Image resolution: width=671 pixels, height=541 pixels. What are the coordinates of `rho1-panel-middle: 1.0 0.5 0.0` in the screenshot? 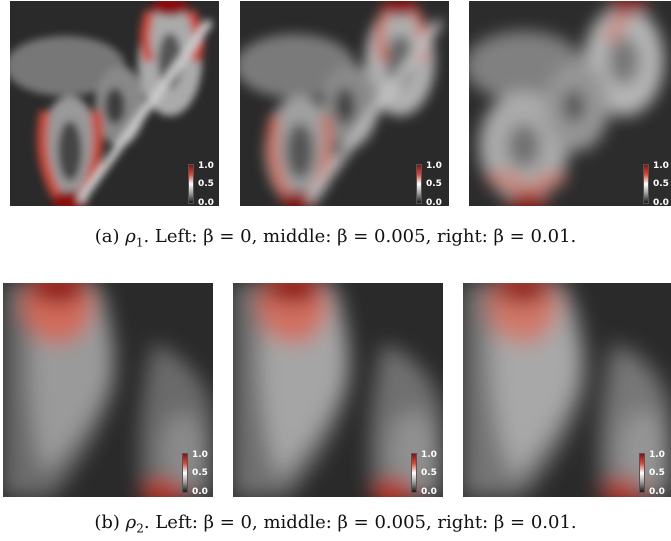 It's located at (344, 104).